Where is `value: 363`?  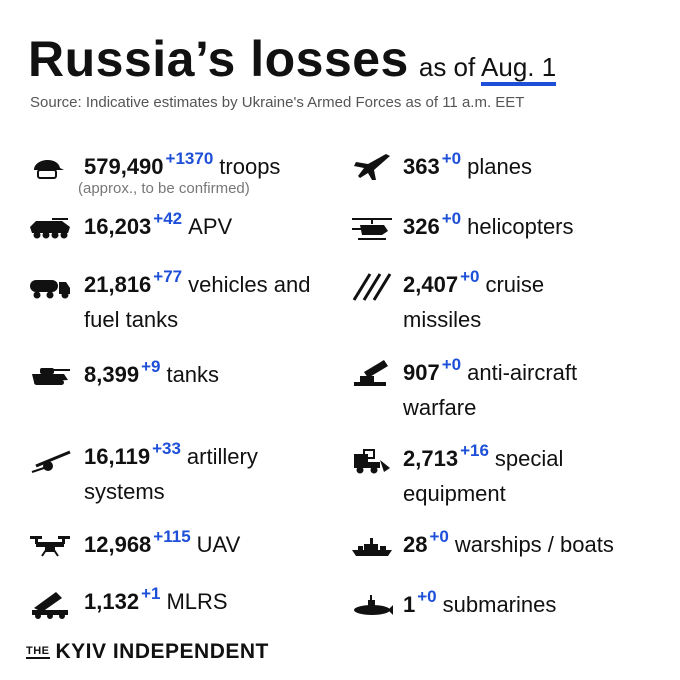
value: 363 is located at coordinates (421, 166).